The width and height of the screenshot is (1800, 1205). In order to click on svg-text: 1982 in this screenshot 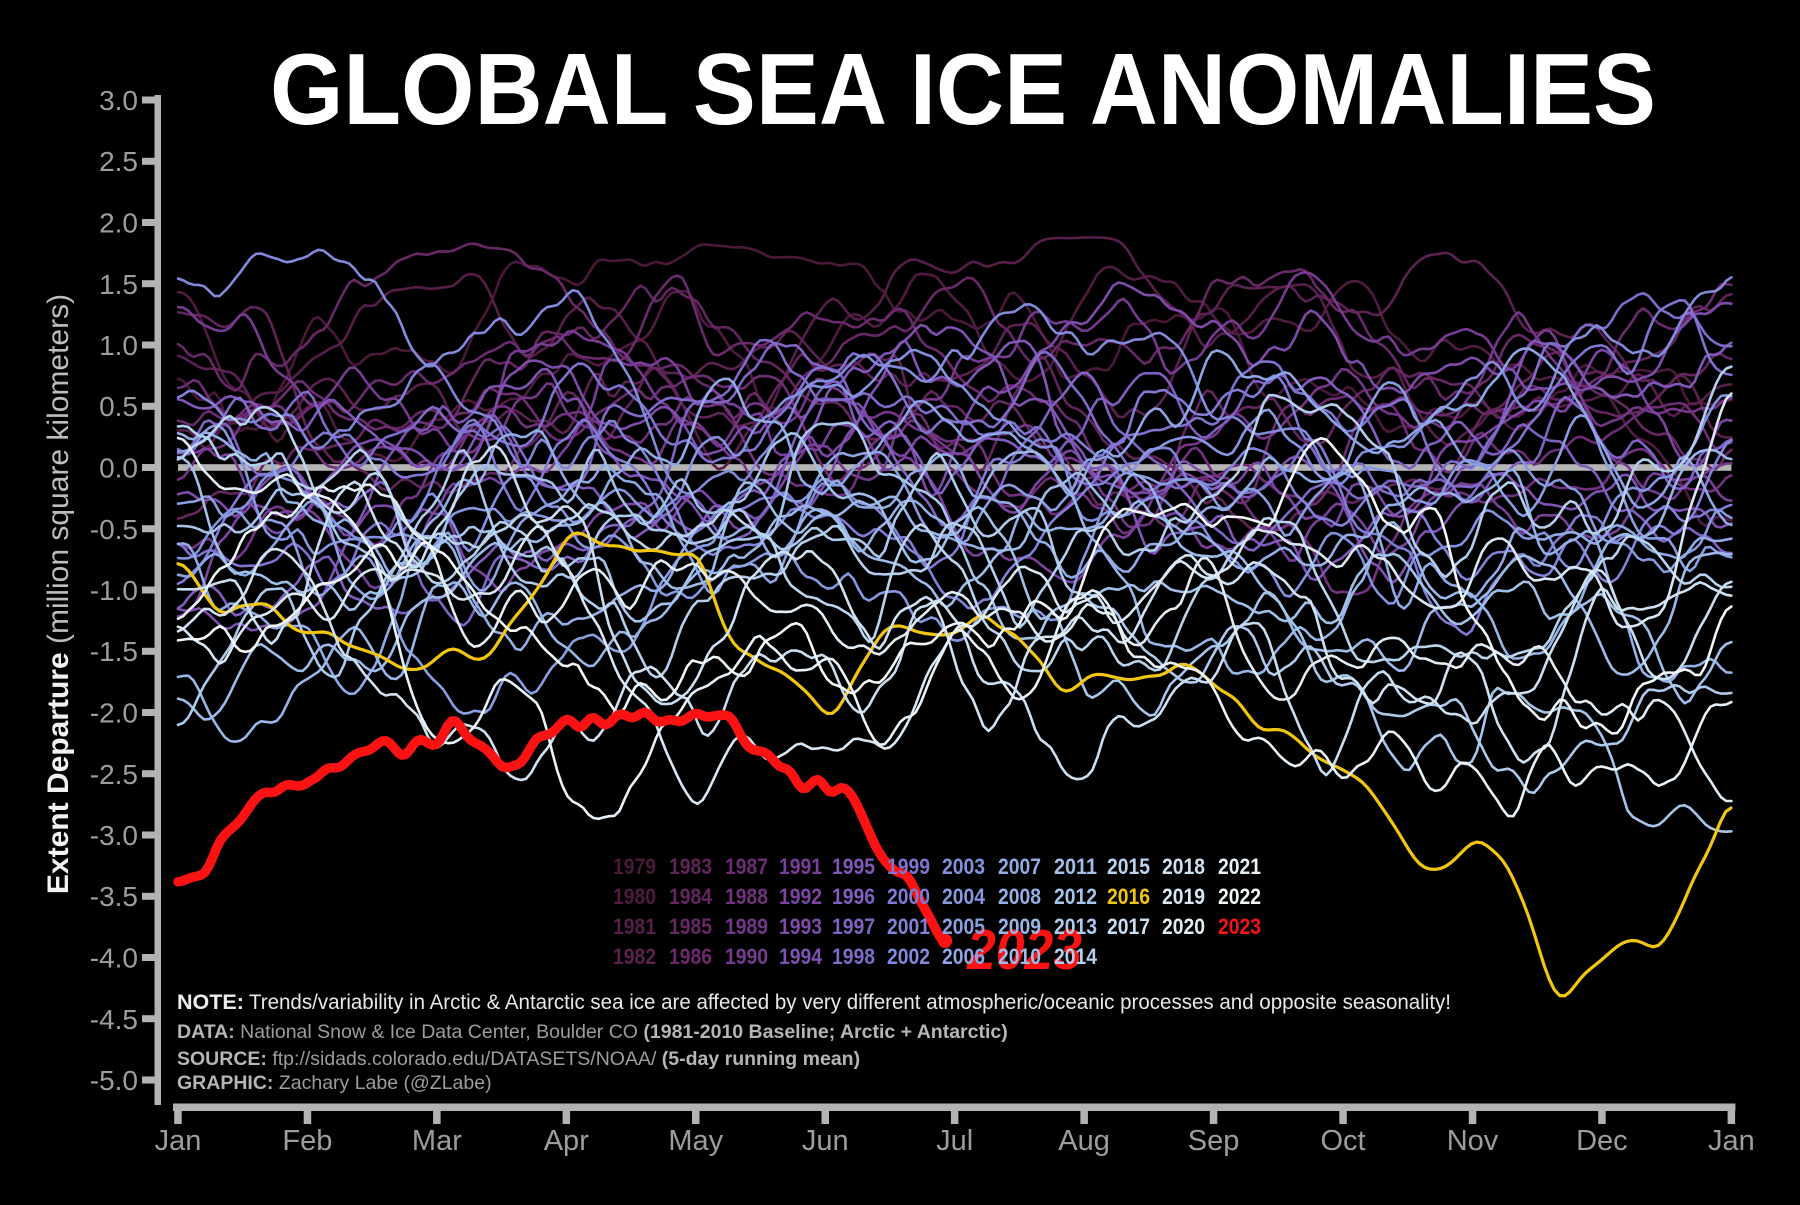, I will do `click(634, 956)`.